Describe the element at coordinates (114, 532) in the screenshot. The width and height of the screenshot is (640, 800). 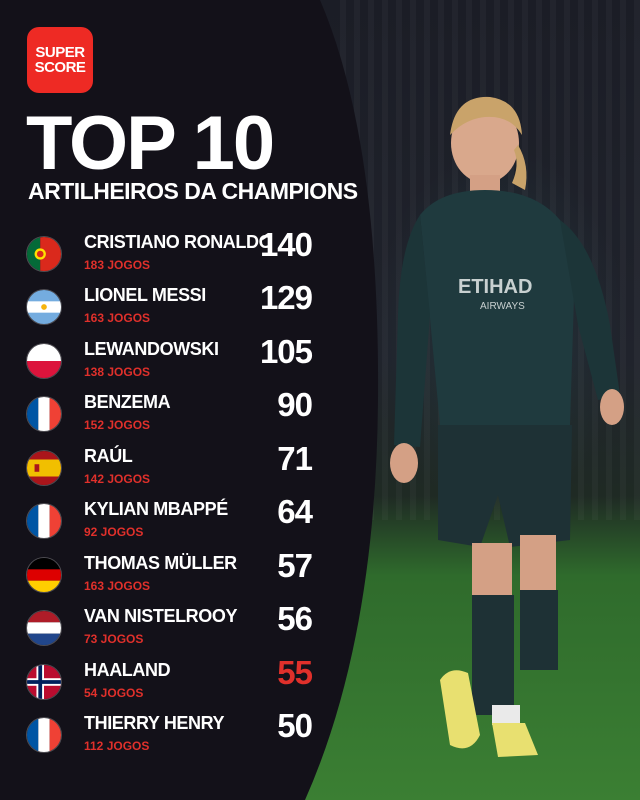
I see `scorer-games: 92 JOGOS` at that location.